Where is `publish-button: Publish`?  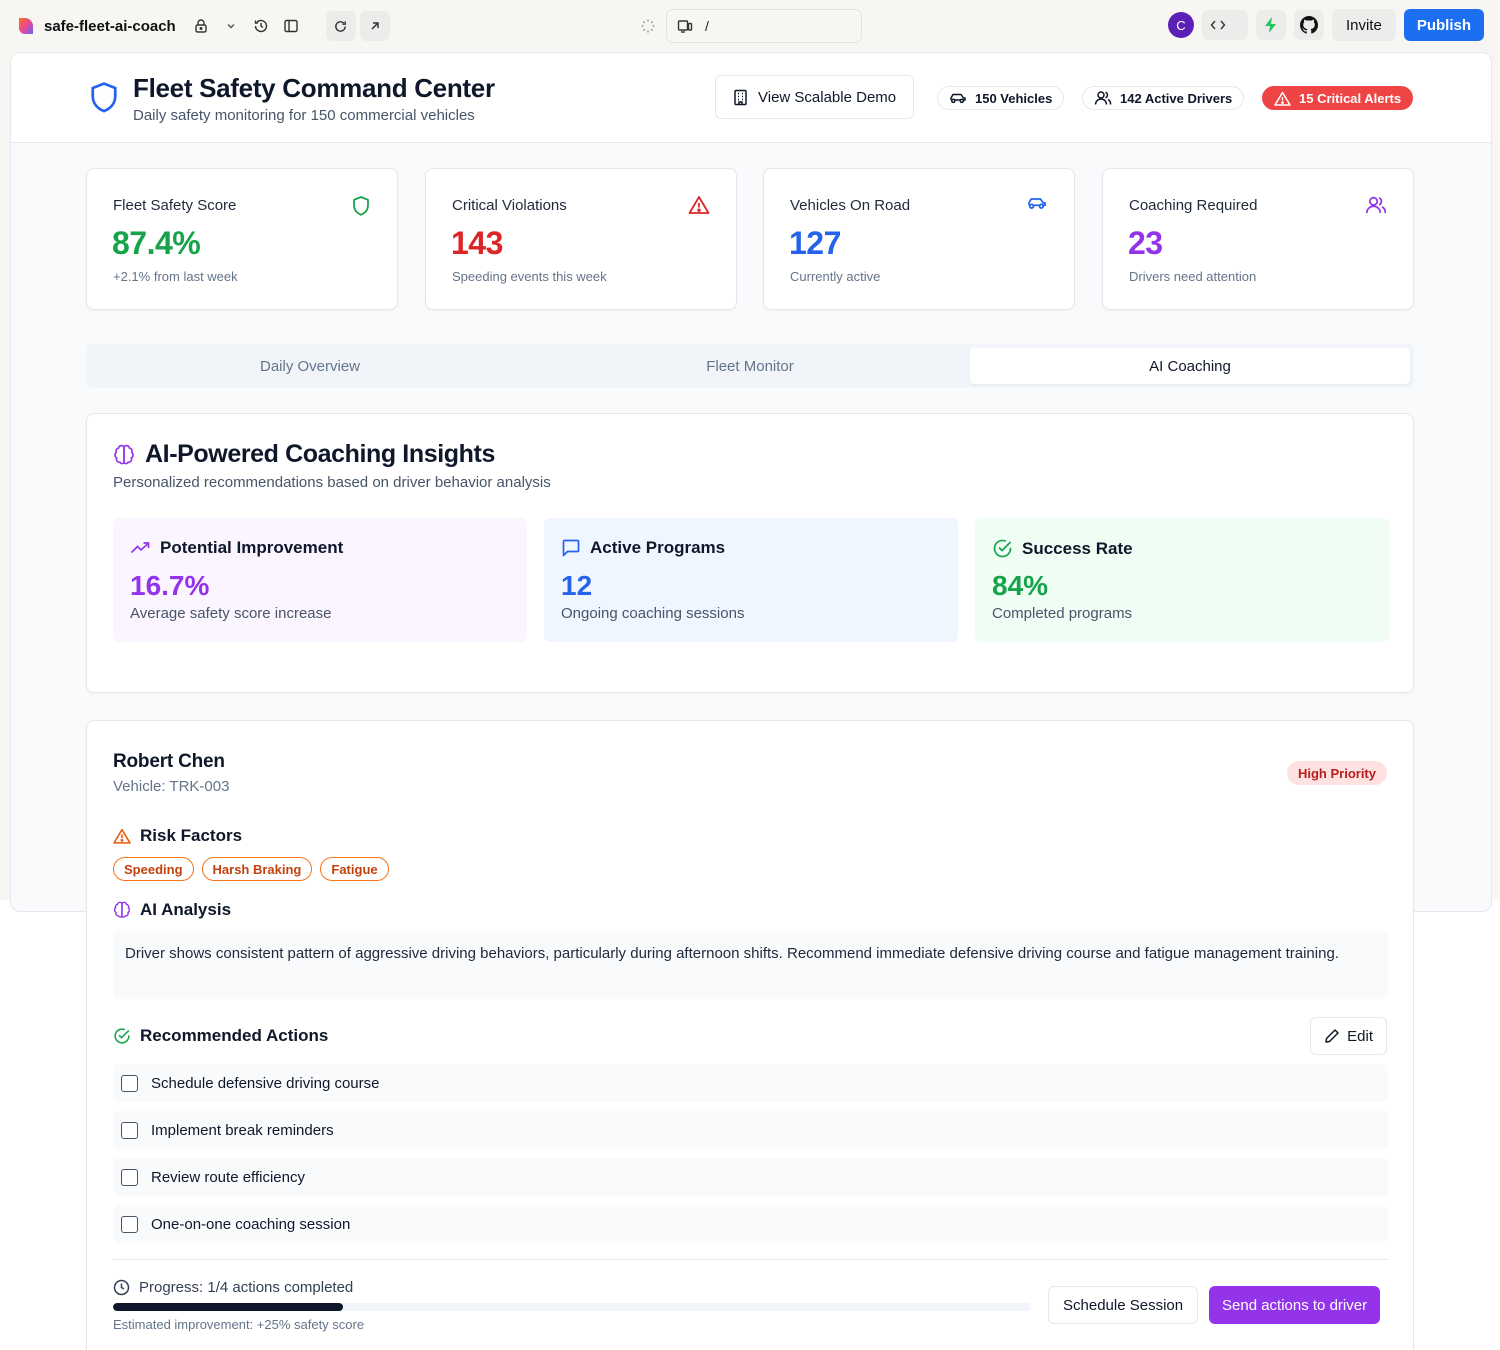
publish-button: Publish is located at coordinates (1443, 25).